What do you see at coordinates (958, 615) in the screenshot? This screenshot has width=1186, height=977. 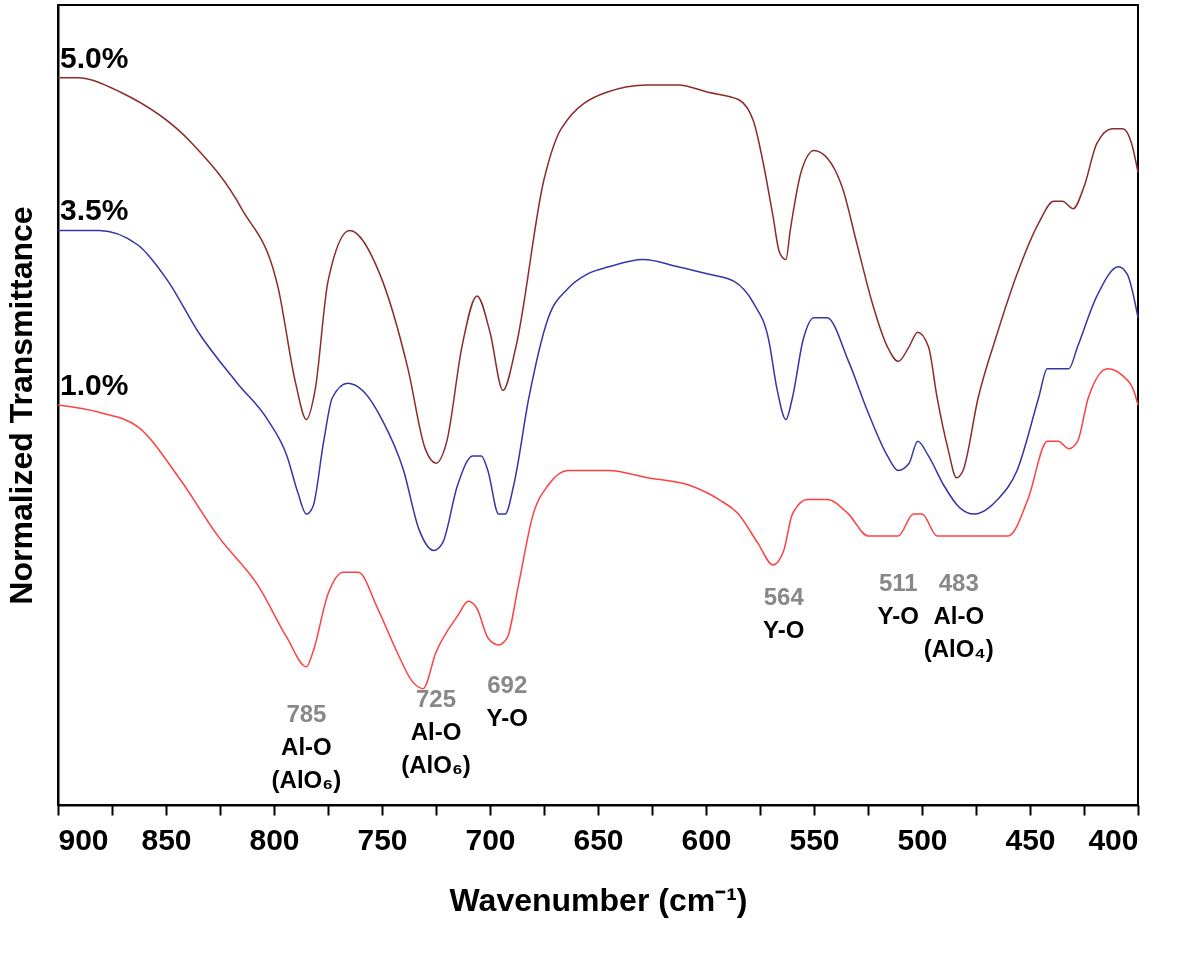 I see `annotation: 483 Al-O (AlO₄)` at bounding box center [958, 615].